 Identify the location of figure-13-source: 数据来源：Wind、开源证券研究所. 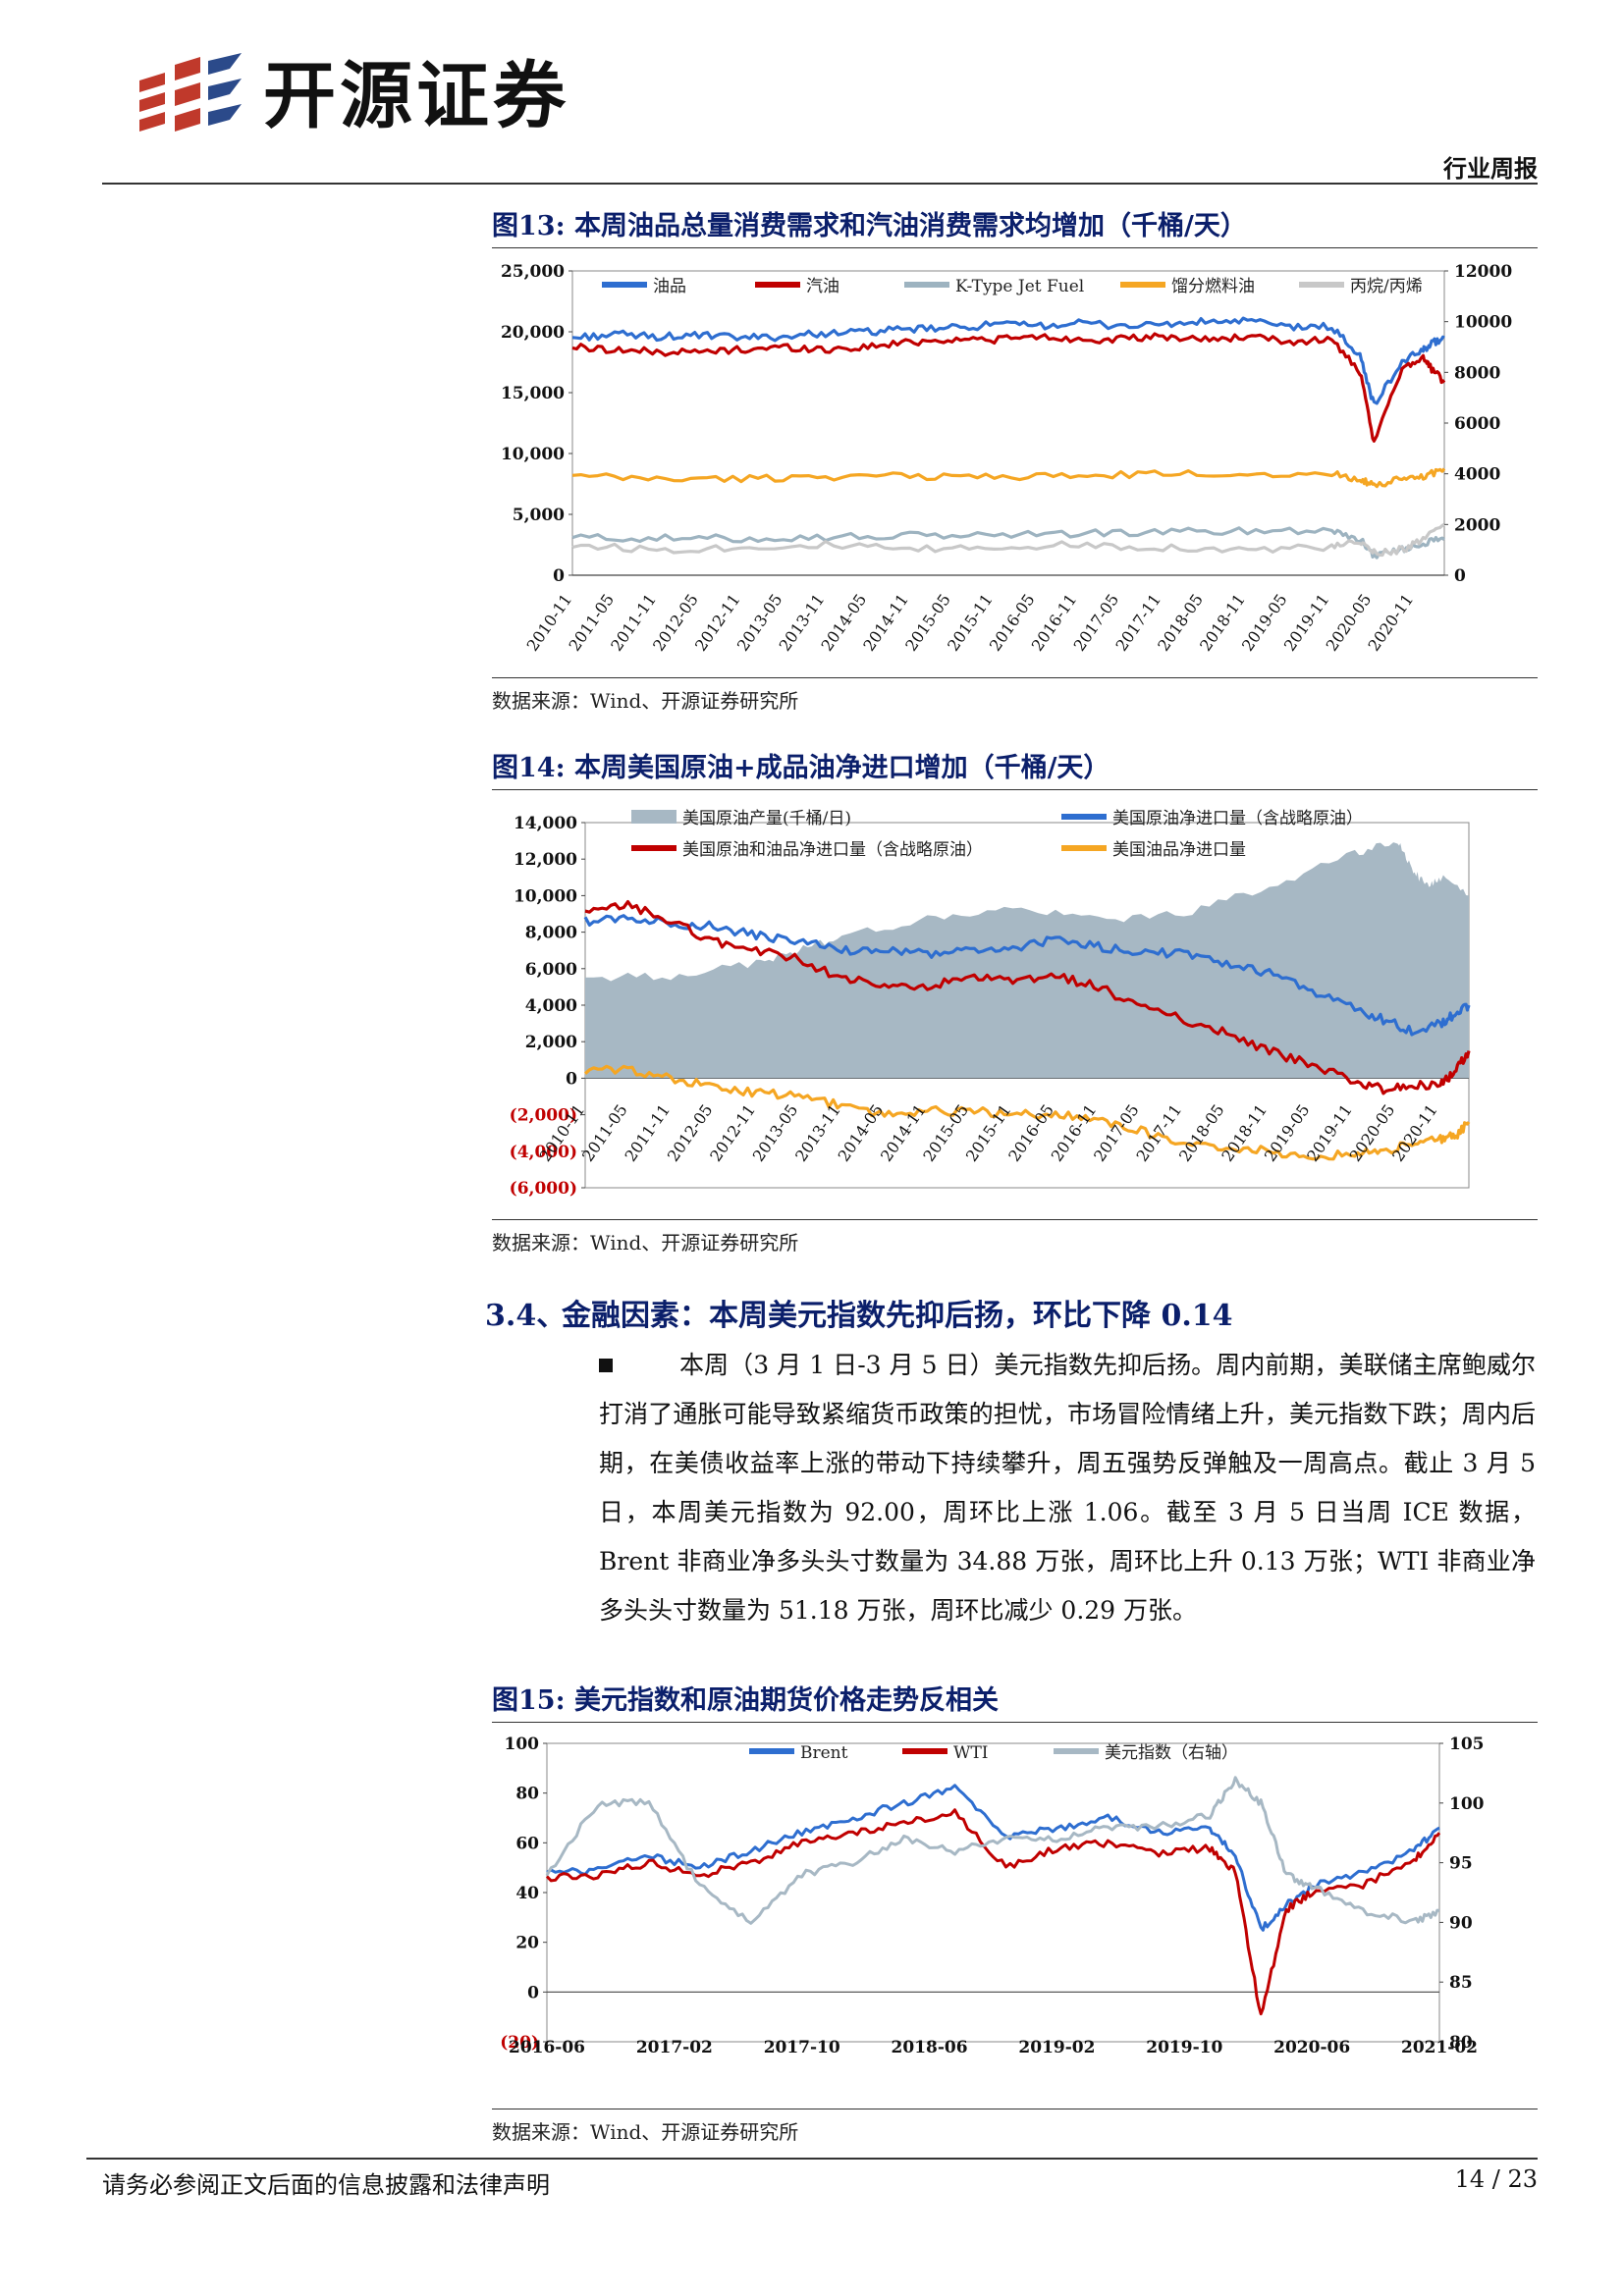
(645, 701).